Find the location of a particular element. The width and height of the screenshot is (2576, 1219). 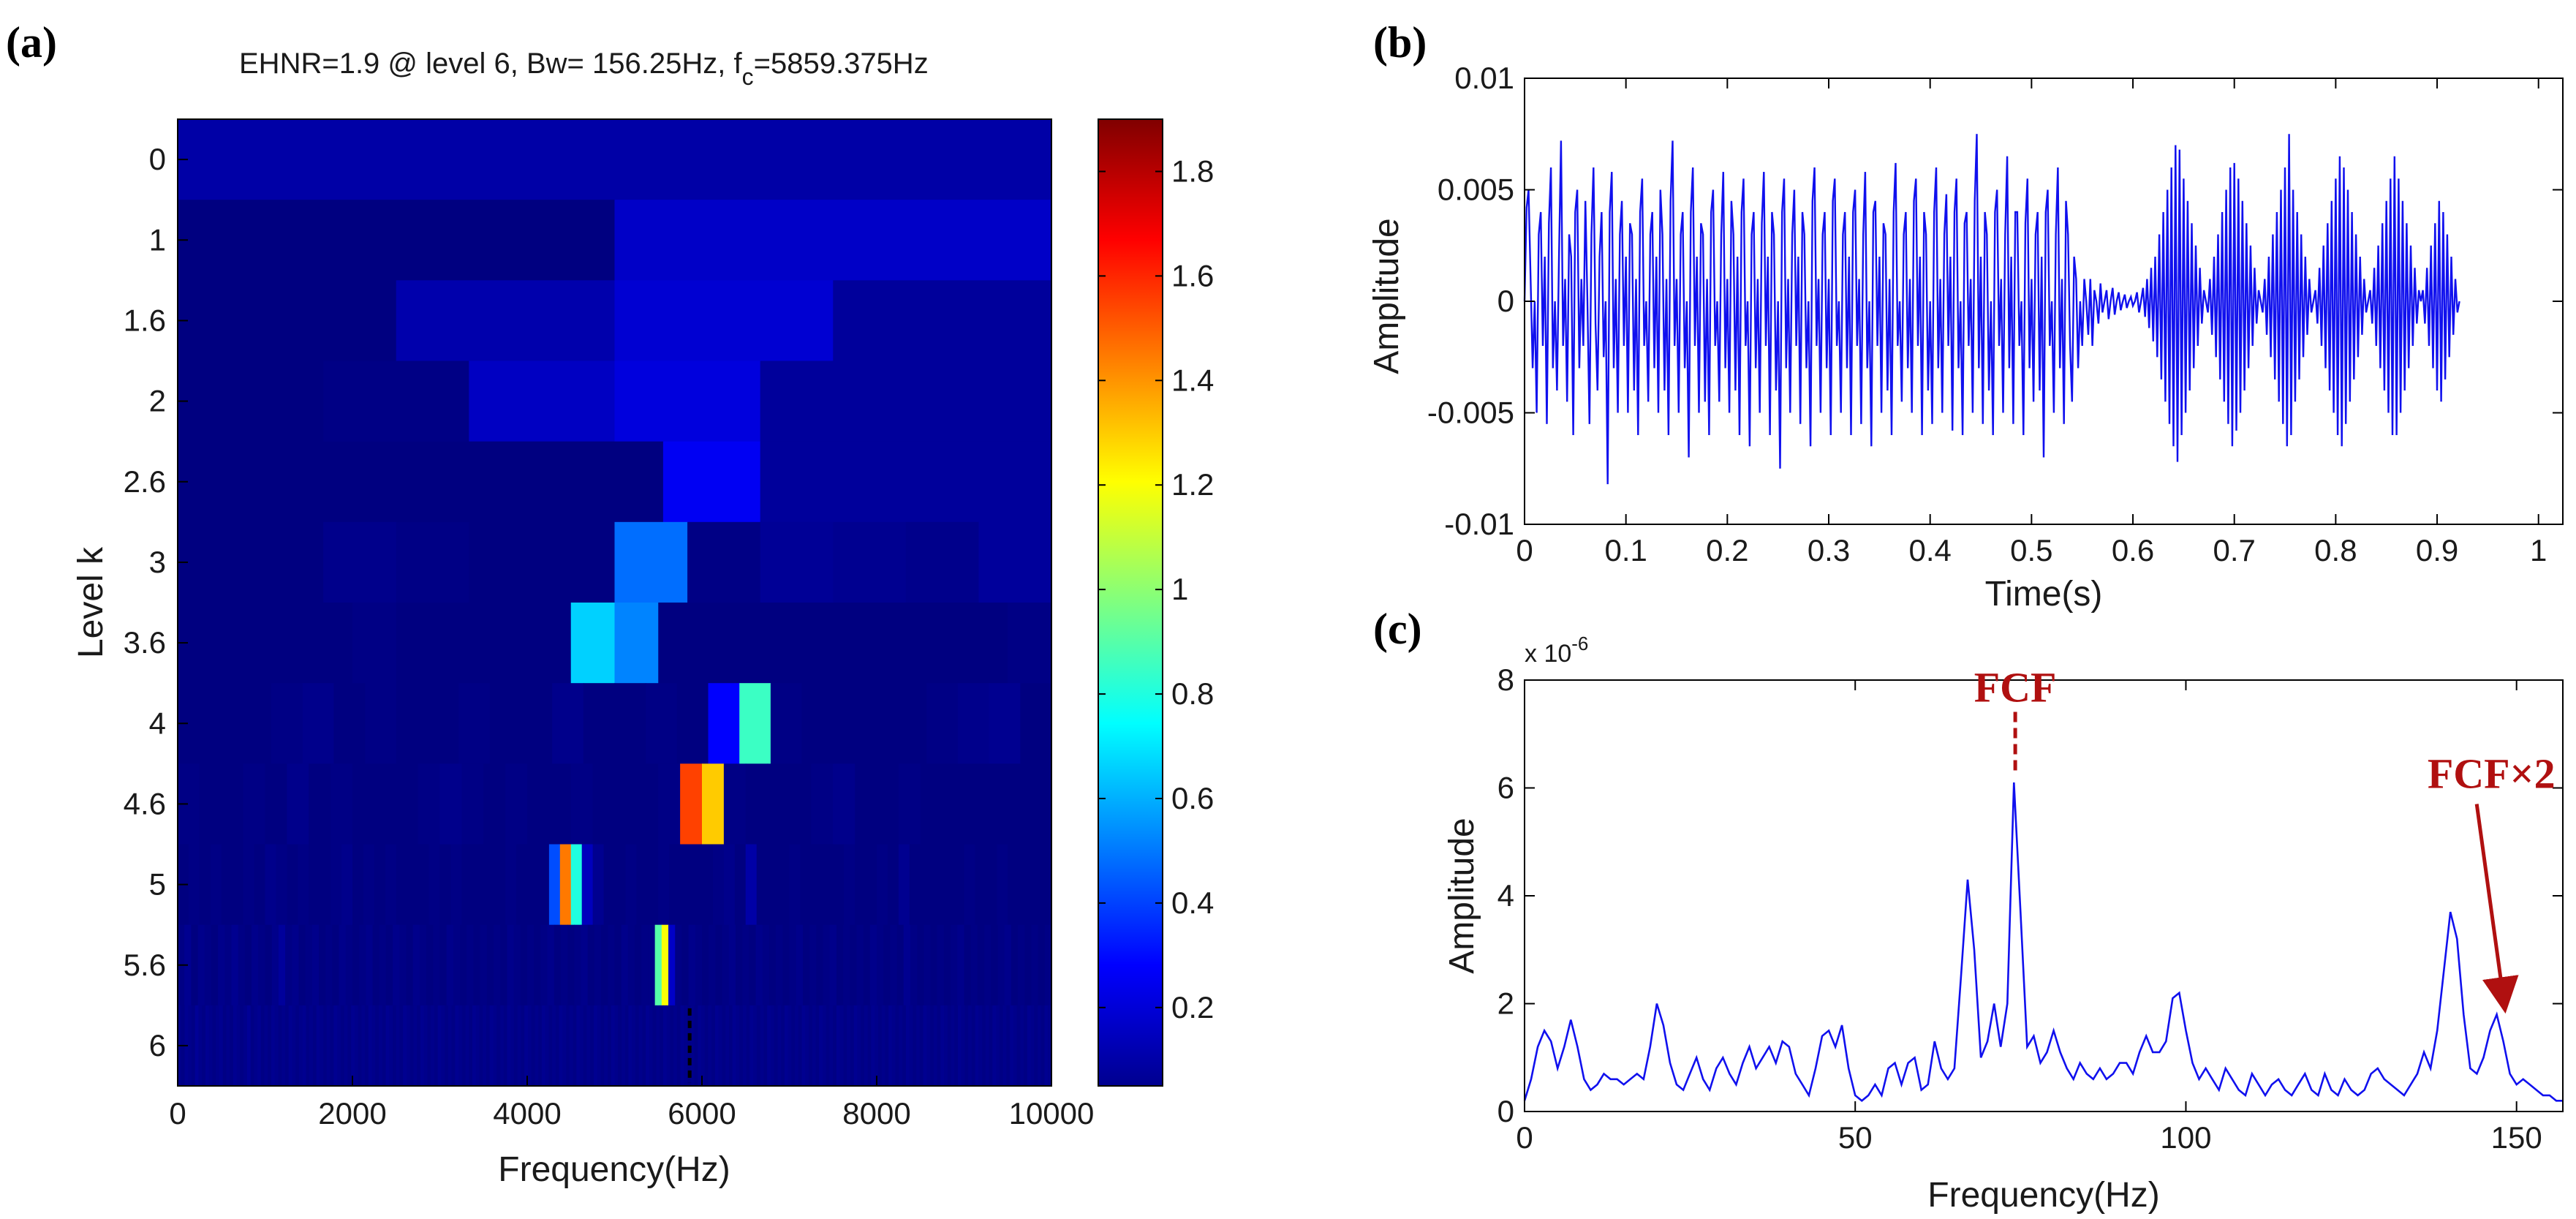

x-tick-label: 0 is located at coordinates (1524, 1137).